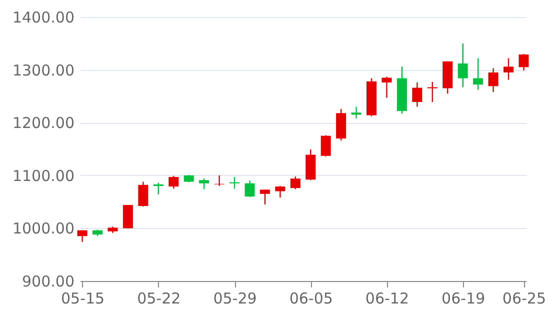 The height and width of the screenshot is (315, 556). Describe the element at coordinates (43, 70) in the screenshot. I see `y-tick-label: 1300.00` at that location.